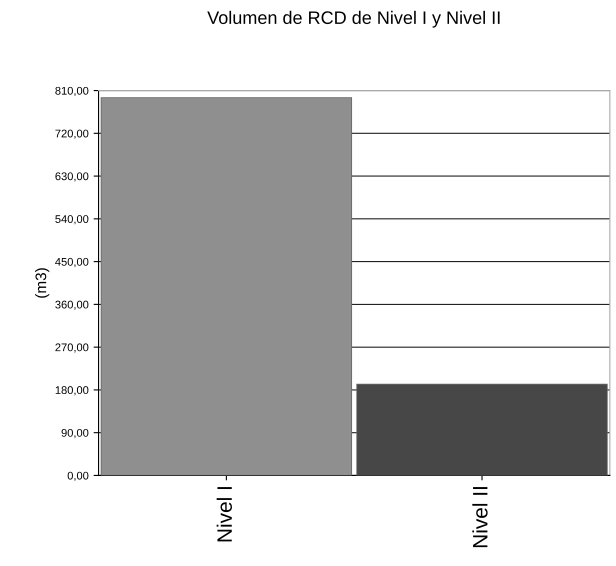  I want to click on y-tick-label: 180,00, so click(72, 391).